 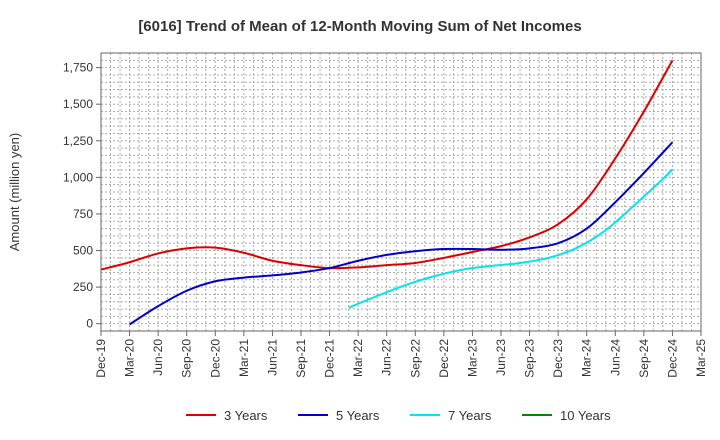 I want to click on y-tick-label: 500, so click(x=83, y=251).